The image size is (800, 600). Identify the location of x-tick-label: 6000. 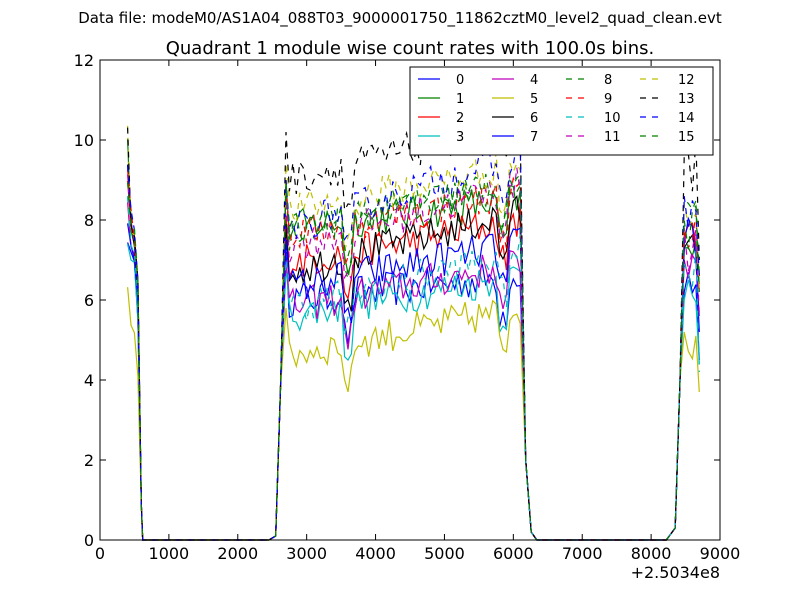
(513, 553).